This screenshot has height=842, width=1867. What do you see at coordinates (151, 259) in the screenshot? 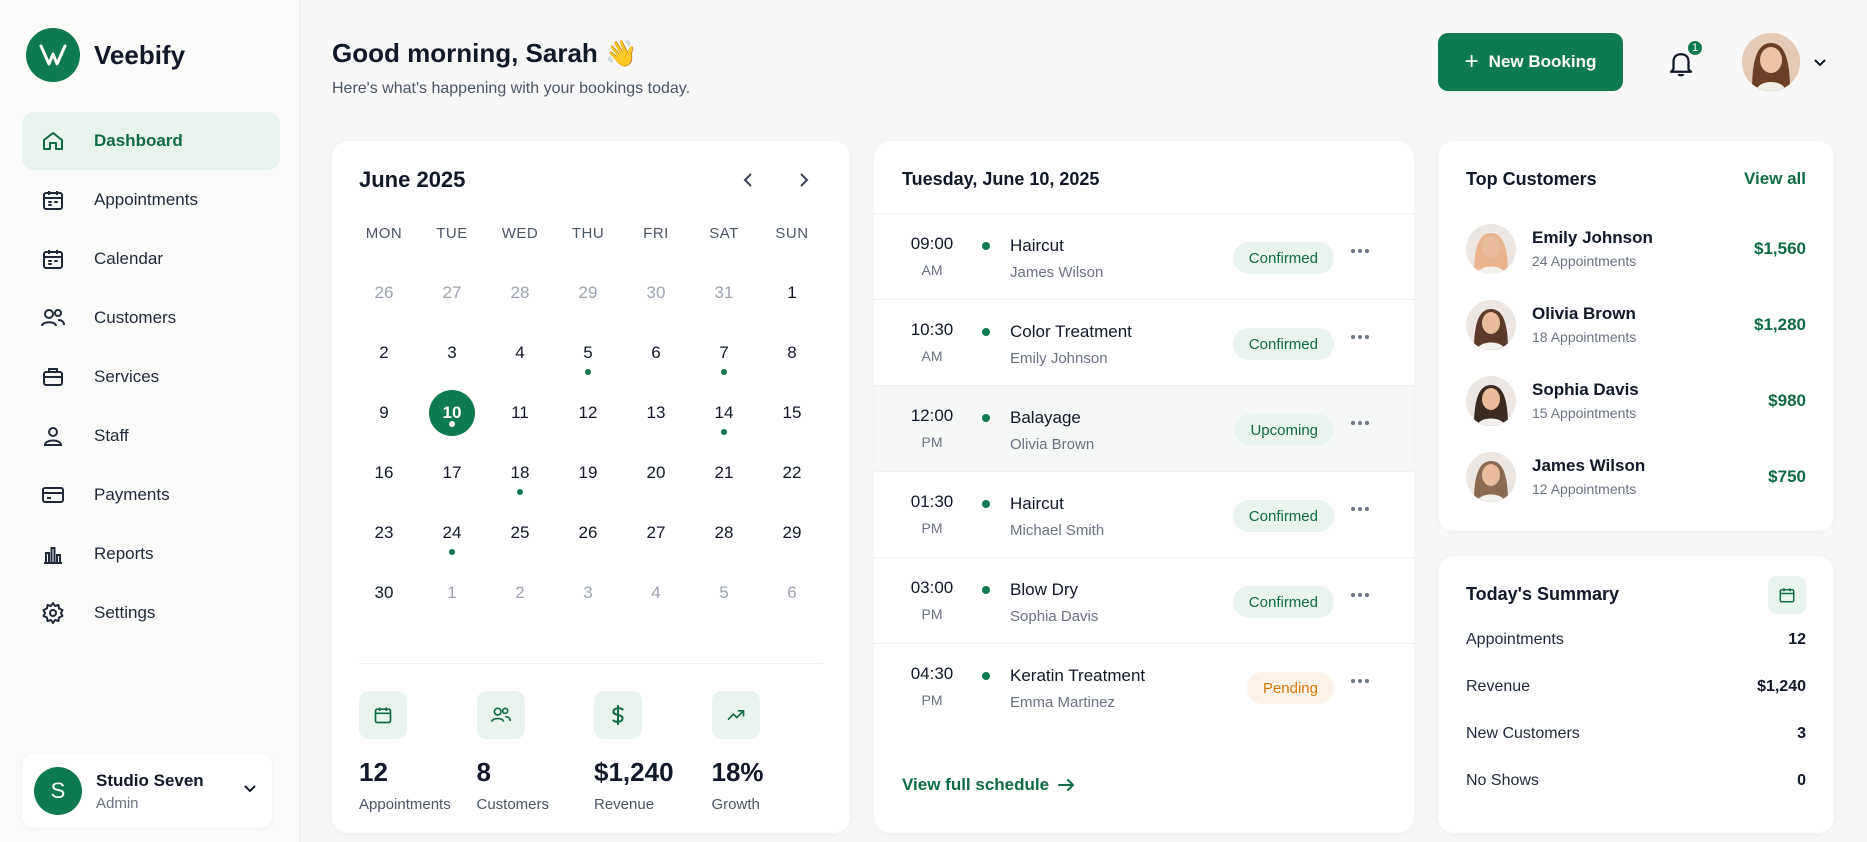
I see `sidebar-item-calendar: Calendar` at bounding box center [151, 259].